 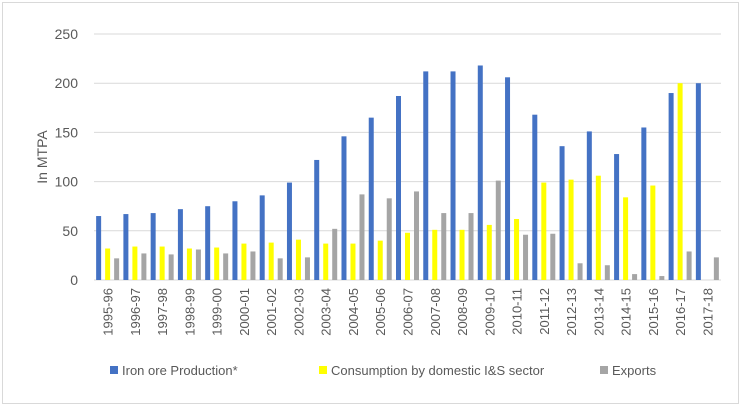 What do you see at coordinates (74, 280) in the screenshot?
I see `y-tick-label: 0` at bounding box center [74, 280].